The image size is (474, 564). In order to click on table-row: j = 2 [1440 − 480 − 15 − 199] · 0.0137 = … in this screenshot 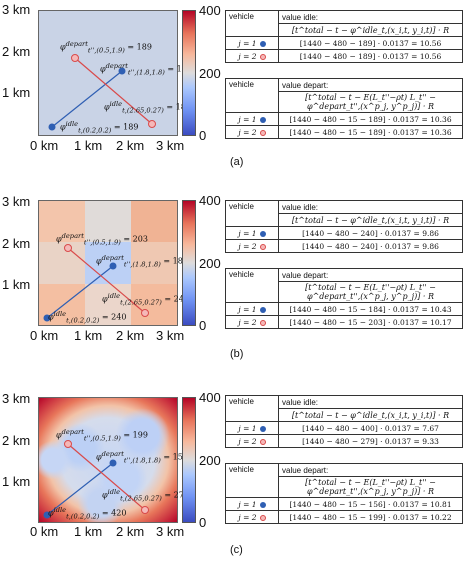, I will do `click(344, 517)`.